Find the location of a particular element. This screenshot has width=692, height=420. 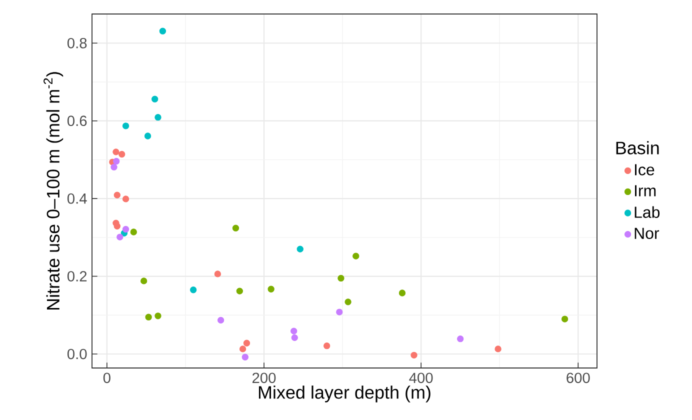

y-tick-label: 0.0 is located at coordinates (77, 354).